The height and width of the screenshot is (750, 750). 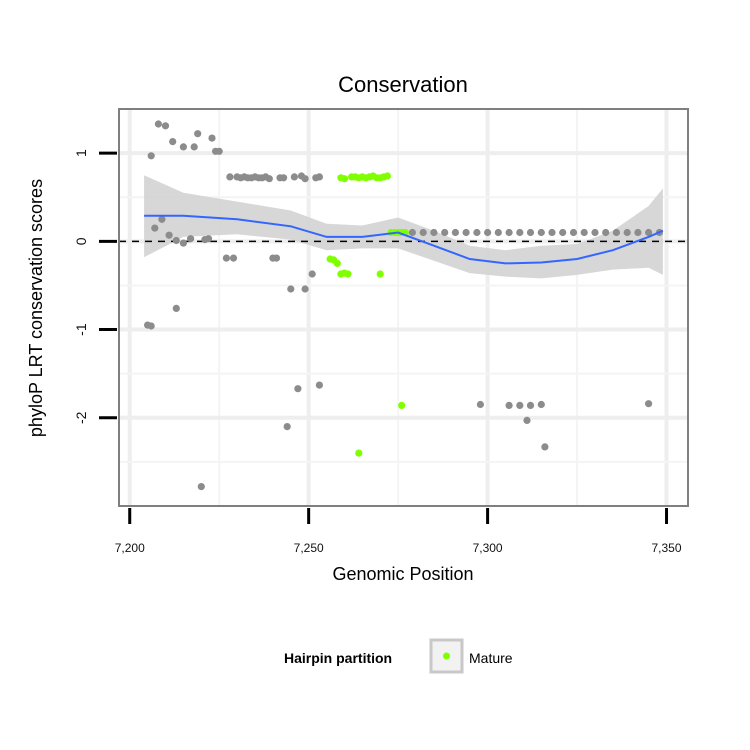 I want to click on x-tick-label: 7,200, so click(x=130, y=548).